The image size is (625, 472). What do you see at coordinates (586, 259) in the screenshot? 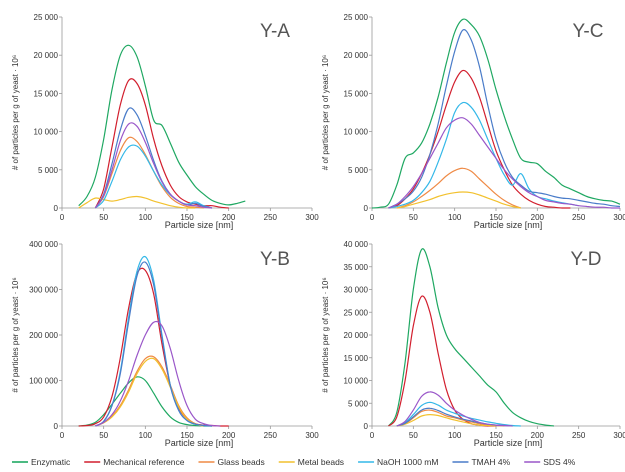
I see `panel-title: Y-D` at bounding box center [586, 259].